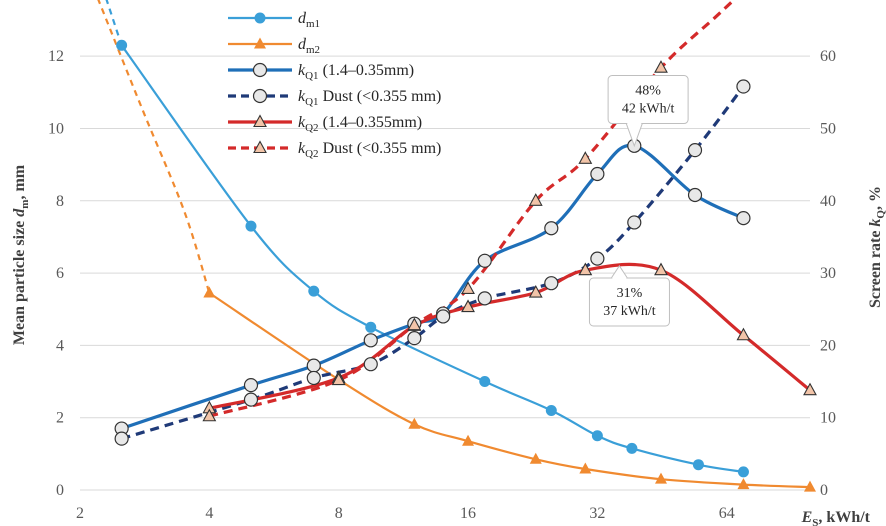 The width and height of the screenshot is (886, 526). What do you see at coordinates (56, 56) in the screenshot?
I see `y-tick-label-left: 12` at bounding box center [56, 56].